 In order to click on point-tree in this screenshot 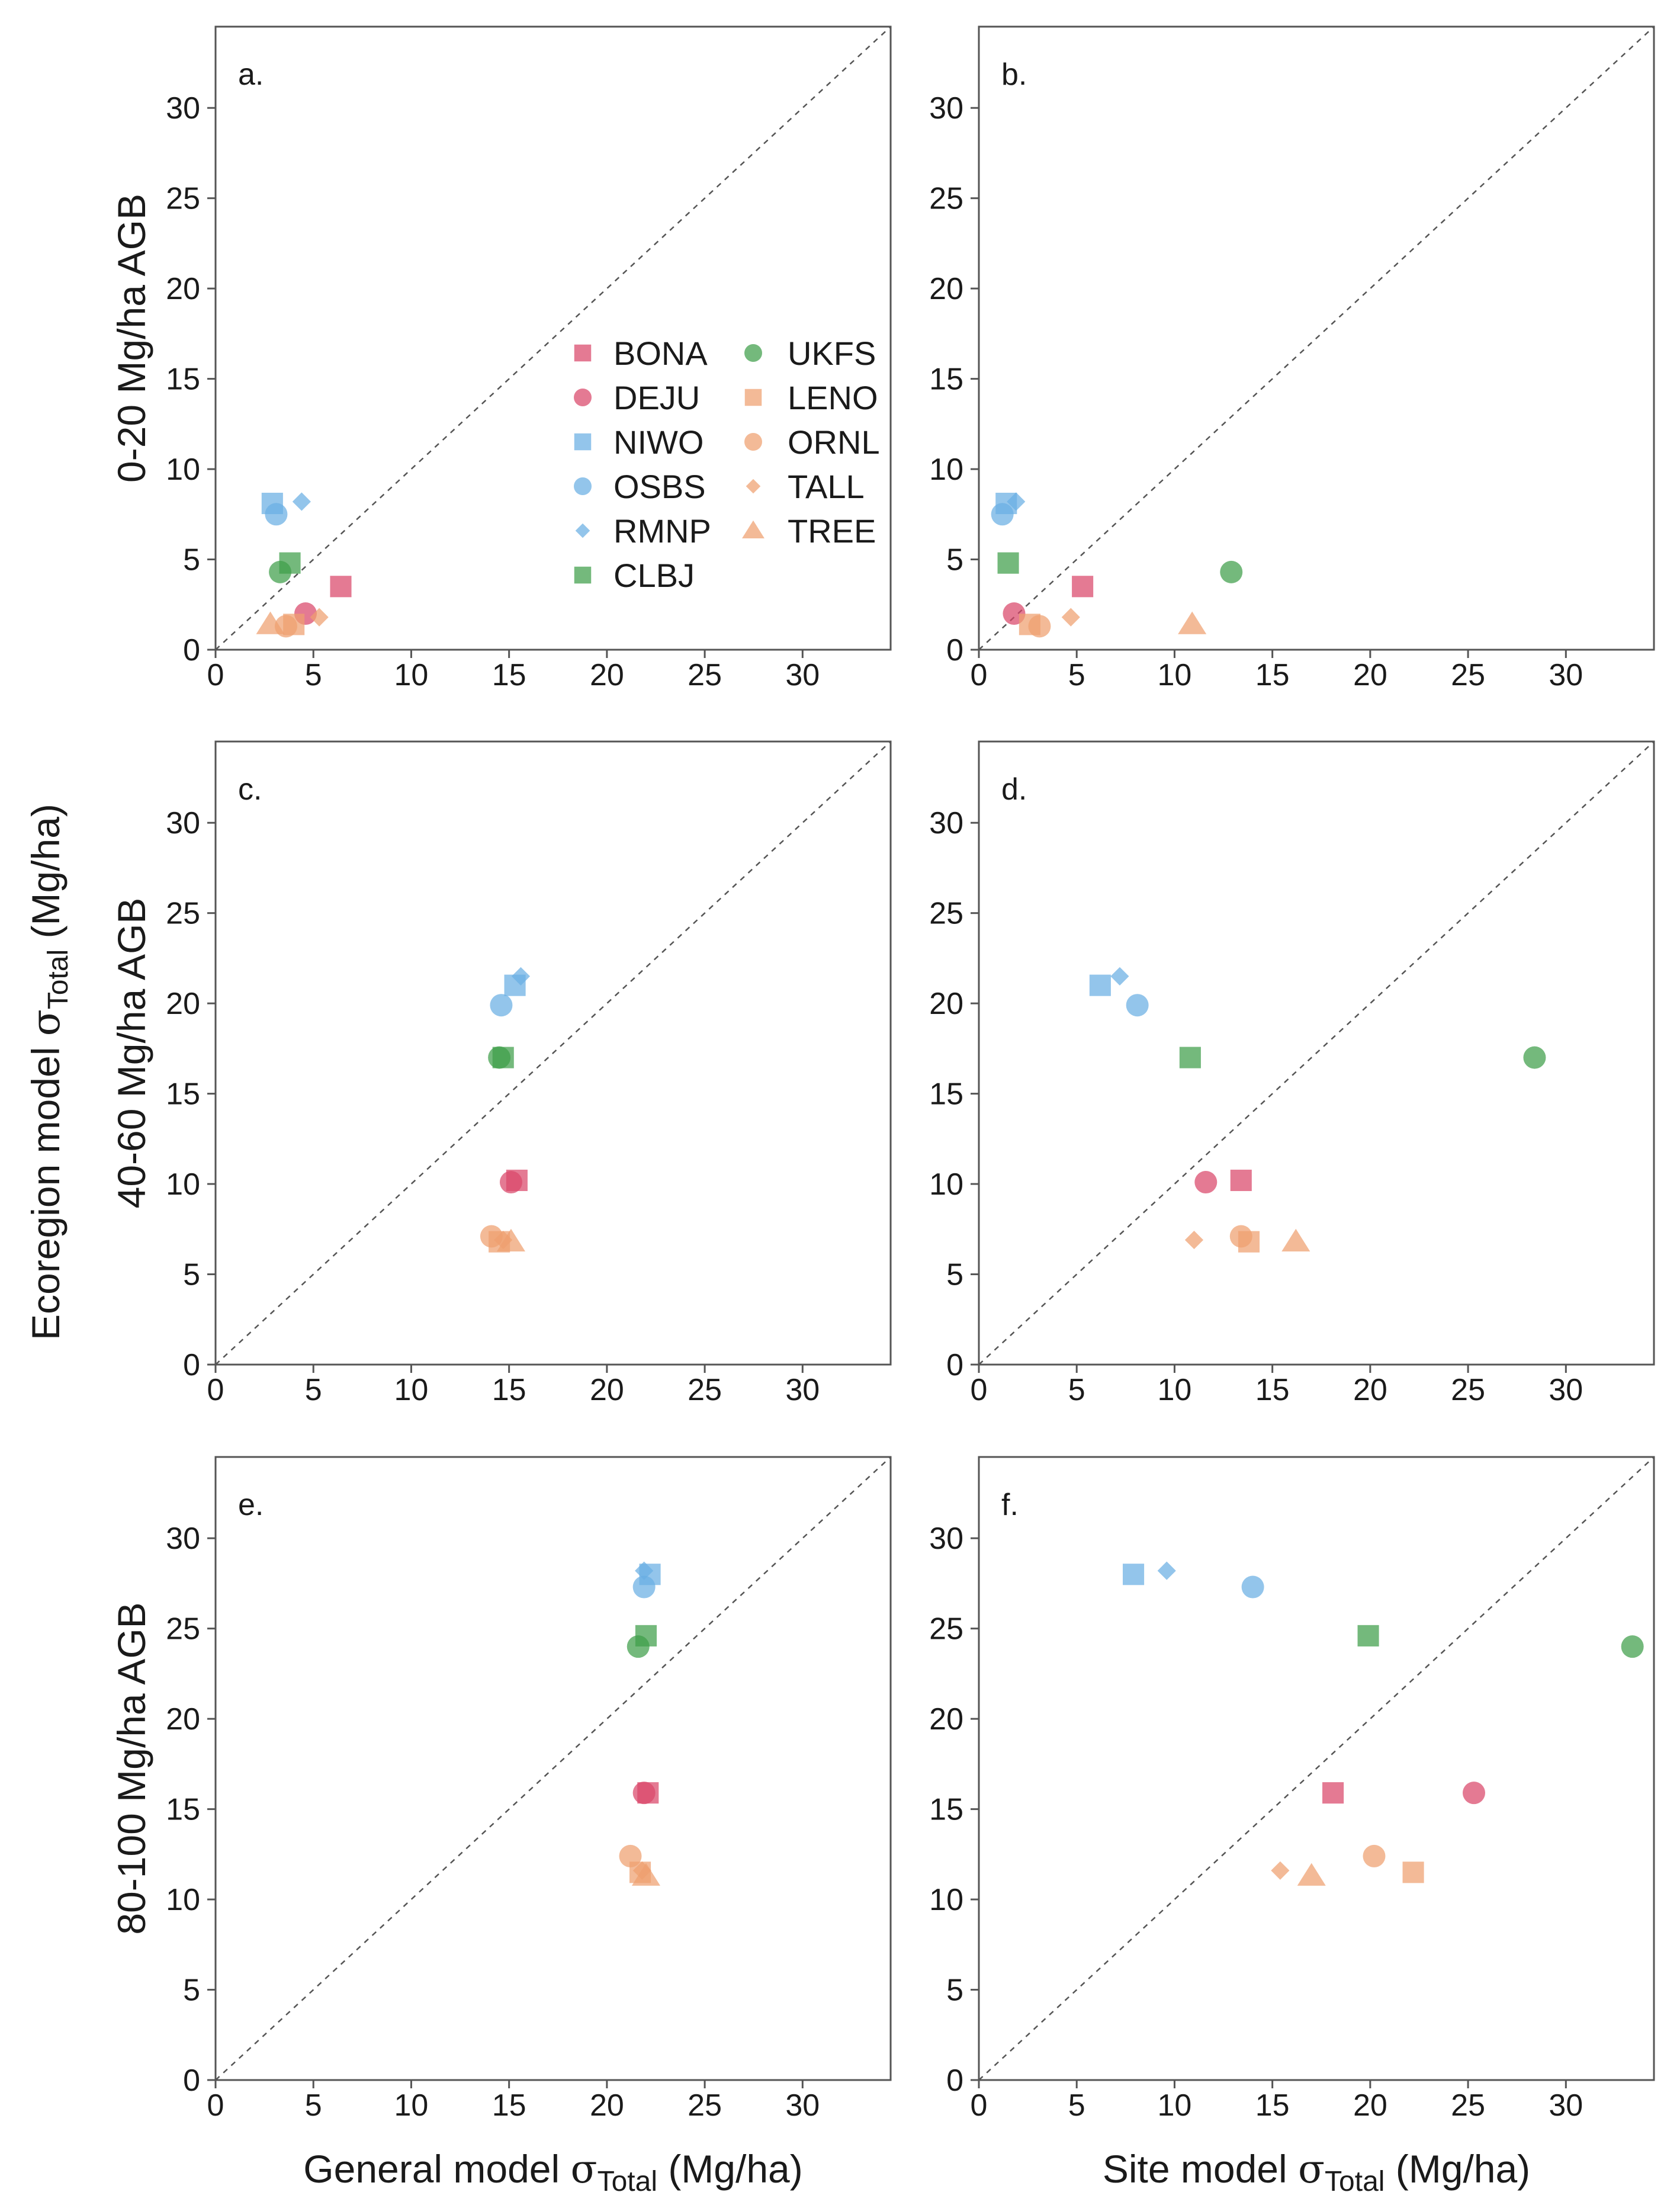, I will do `click(1311, 1874)`.